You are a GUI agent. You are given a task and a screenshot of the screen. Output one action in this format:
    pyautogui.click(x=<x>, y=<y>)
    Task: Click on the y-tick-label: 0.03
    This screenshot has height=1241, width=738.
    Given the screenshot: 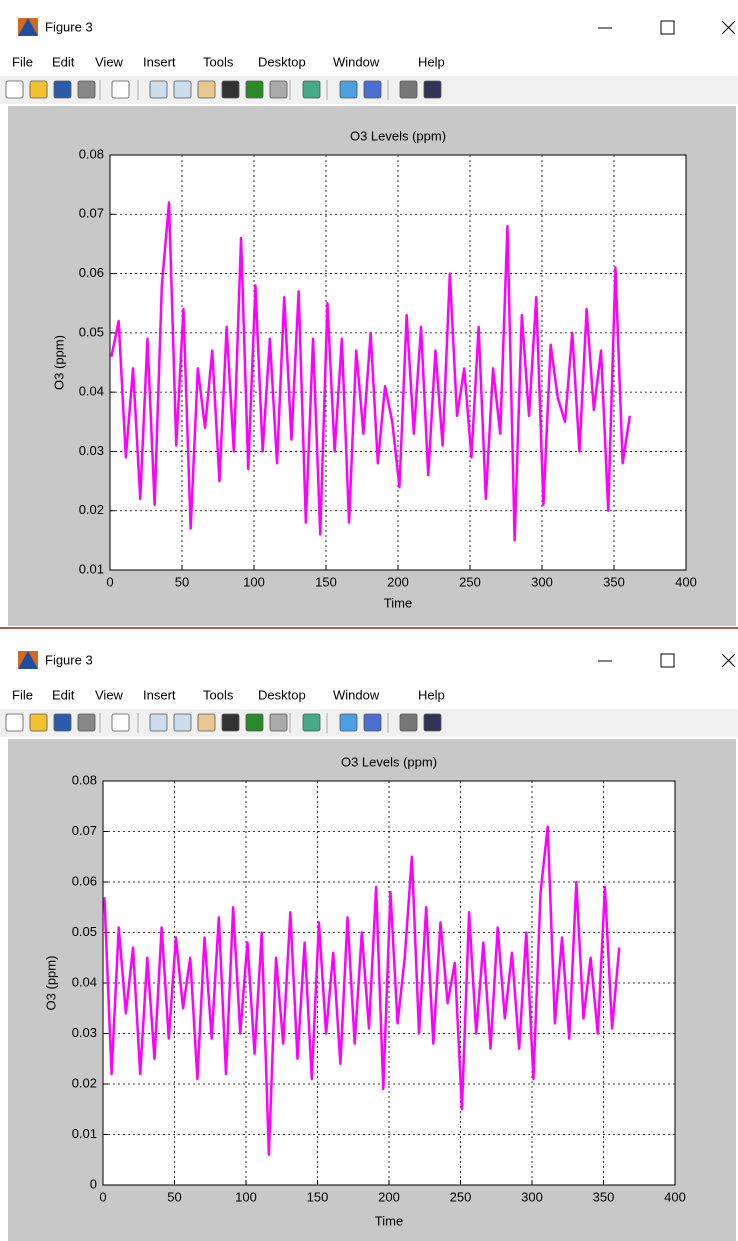 What is the action you would take?
    pyautogui.click(x=84, y=1032)
    